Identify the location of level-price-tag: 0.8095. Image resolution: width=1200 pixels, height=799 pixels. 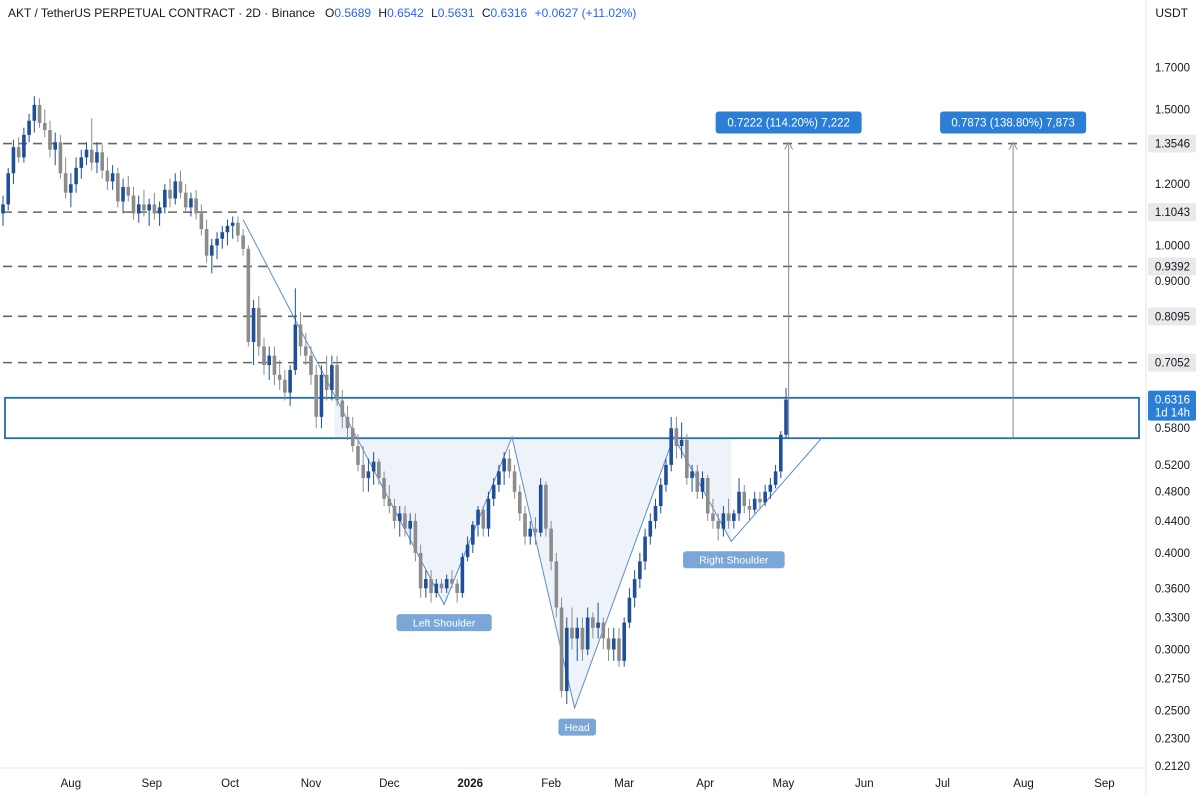
(1172, 317).